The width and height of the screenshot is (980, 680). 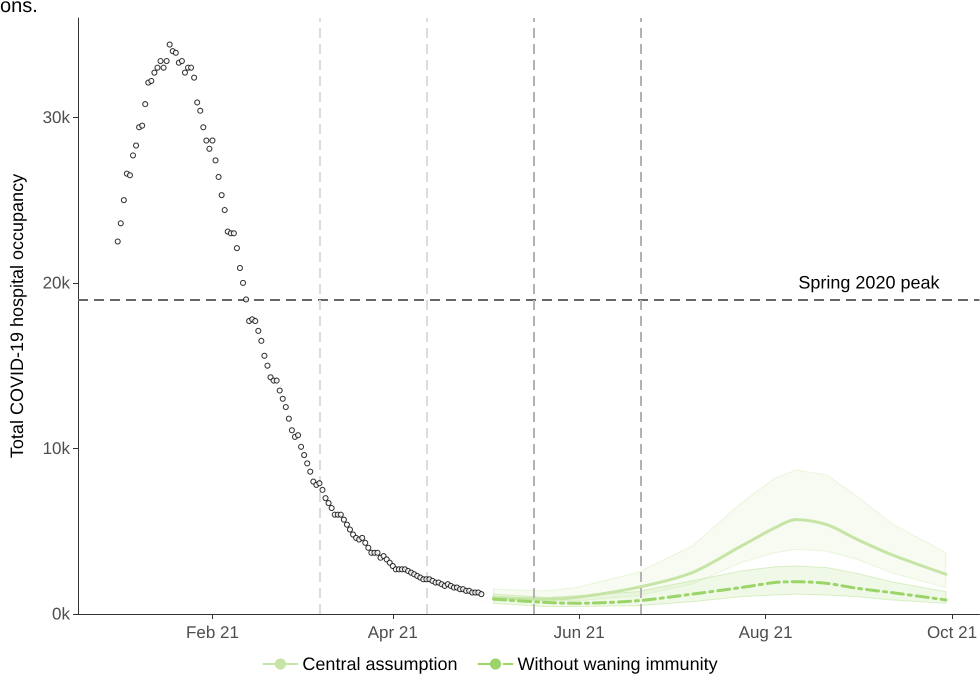 I want to click on x-tick-label: Jun 21, so click(x=579, y=632).